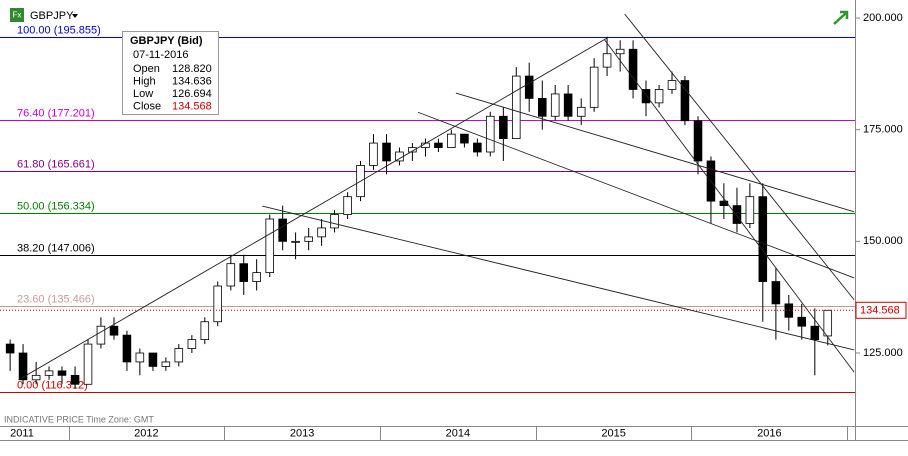  I want to click on tooltip-label: Open, so click(146, 69).